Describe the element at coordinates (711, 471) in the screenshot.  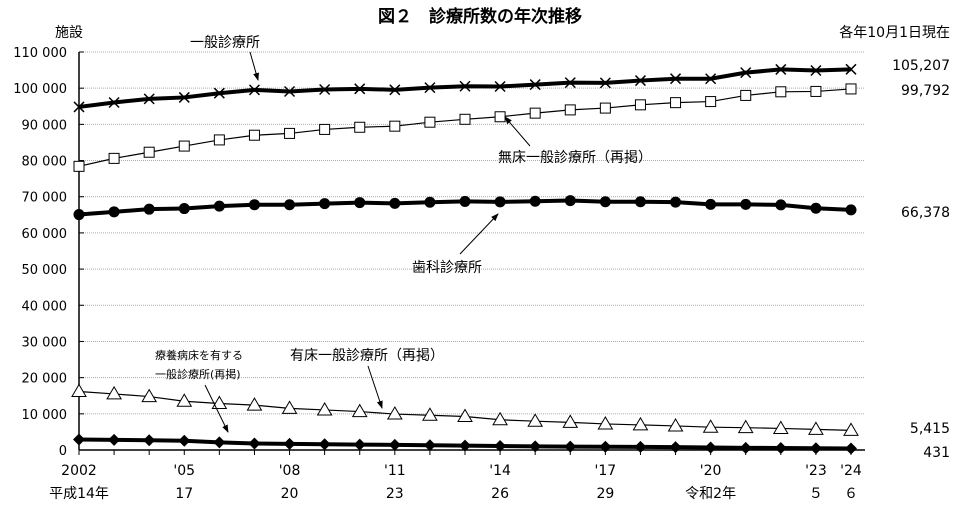
I see `x-tick-label: '20` at that location.